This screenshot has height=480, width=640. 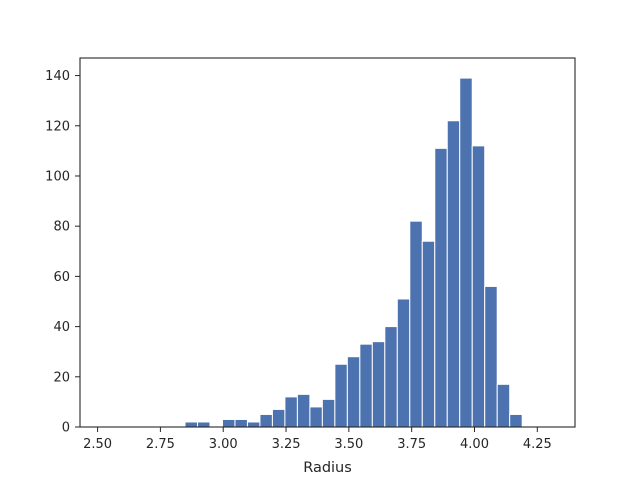 What do you see at coordinates (57, 76) in the screenshot?
I see `y-tick-label: 140` at bounding box center [57, 76].